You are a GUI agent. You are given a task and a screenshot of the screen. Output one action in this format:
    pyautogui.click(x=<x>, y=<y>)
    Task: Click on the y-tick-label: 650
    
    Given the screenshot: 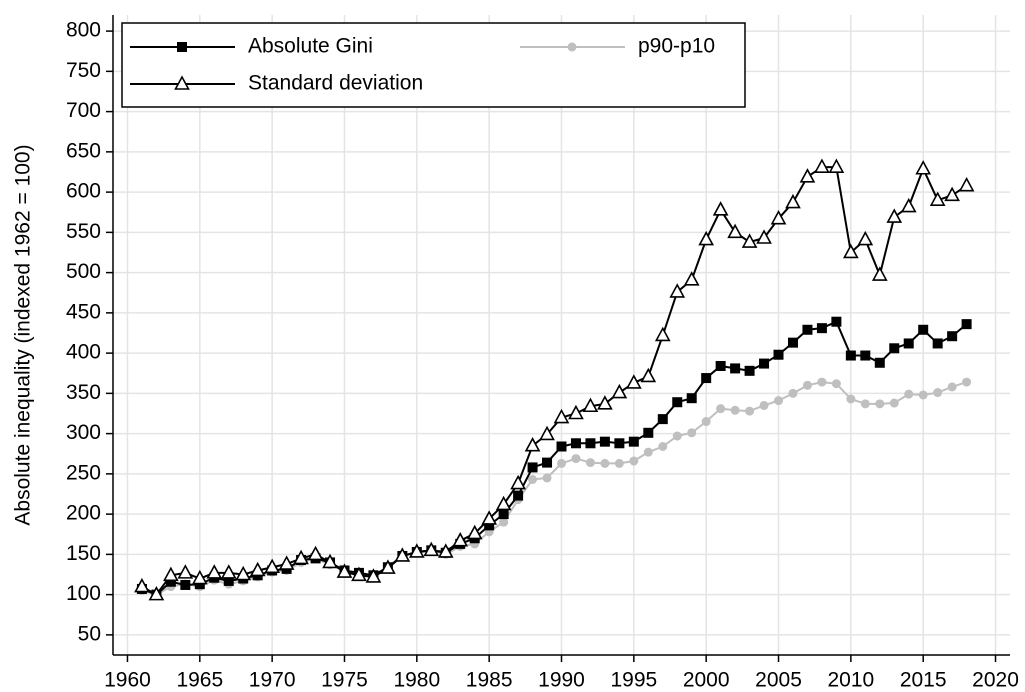 What is the action you would take?
    pyautogui.click(x=83, y=150)
    